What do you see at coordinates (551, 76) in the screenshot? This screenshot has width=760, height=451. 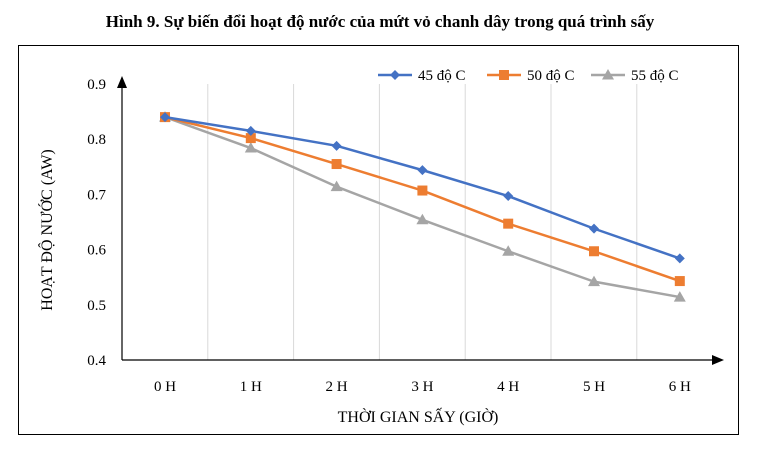 I see `legend-label: 50 độ C` at bounding box center [551, 76].